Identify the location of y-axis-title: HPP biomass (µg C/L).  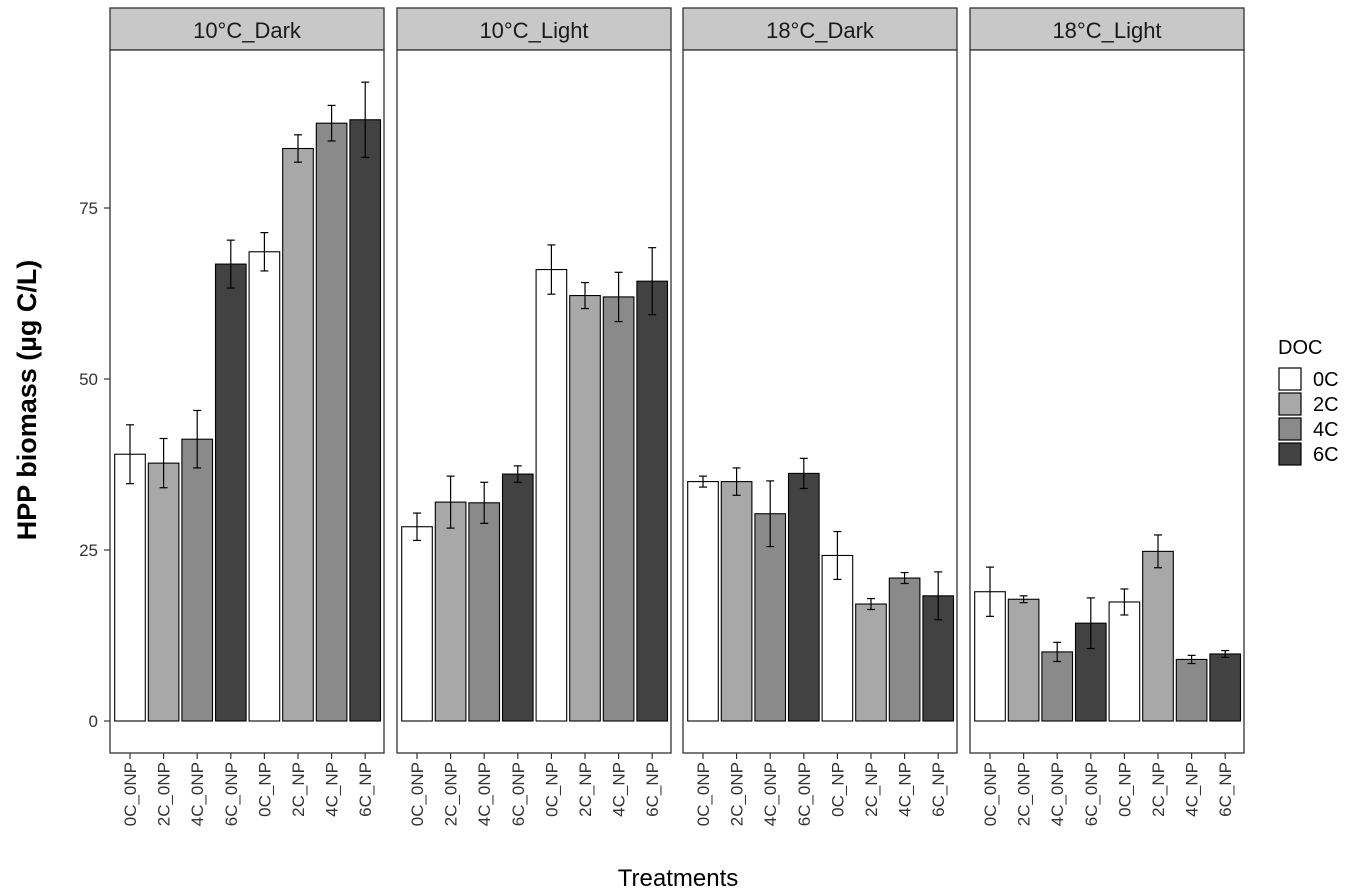
(27, 400).